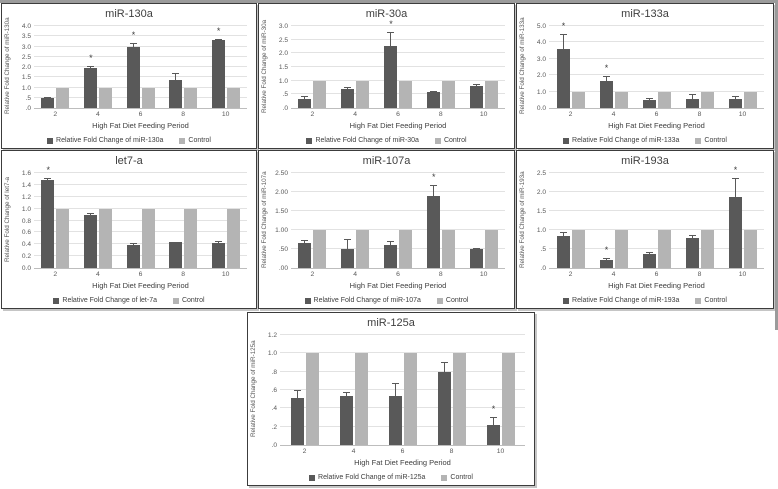 This screenshot has width=778, height=489. What do you see at coordinates (391, 323) in the screenshot?
I see `chart-title: miR-125a` at bounding box center [391, 323].